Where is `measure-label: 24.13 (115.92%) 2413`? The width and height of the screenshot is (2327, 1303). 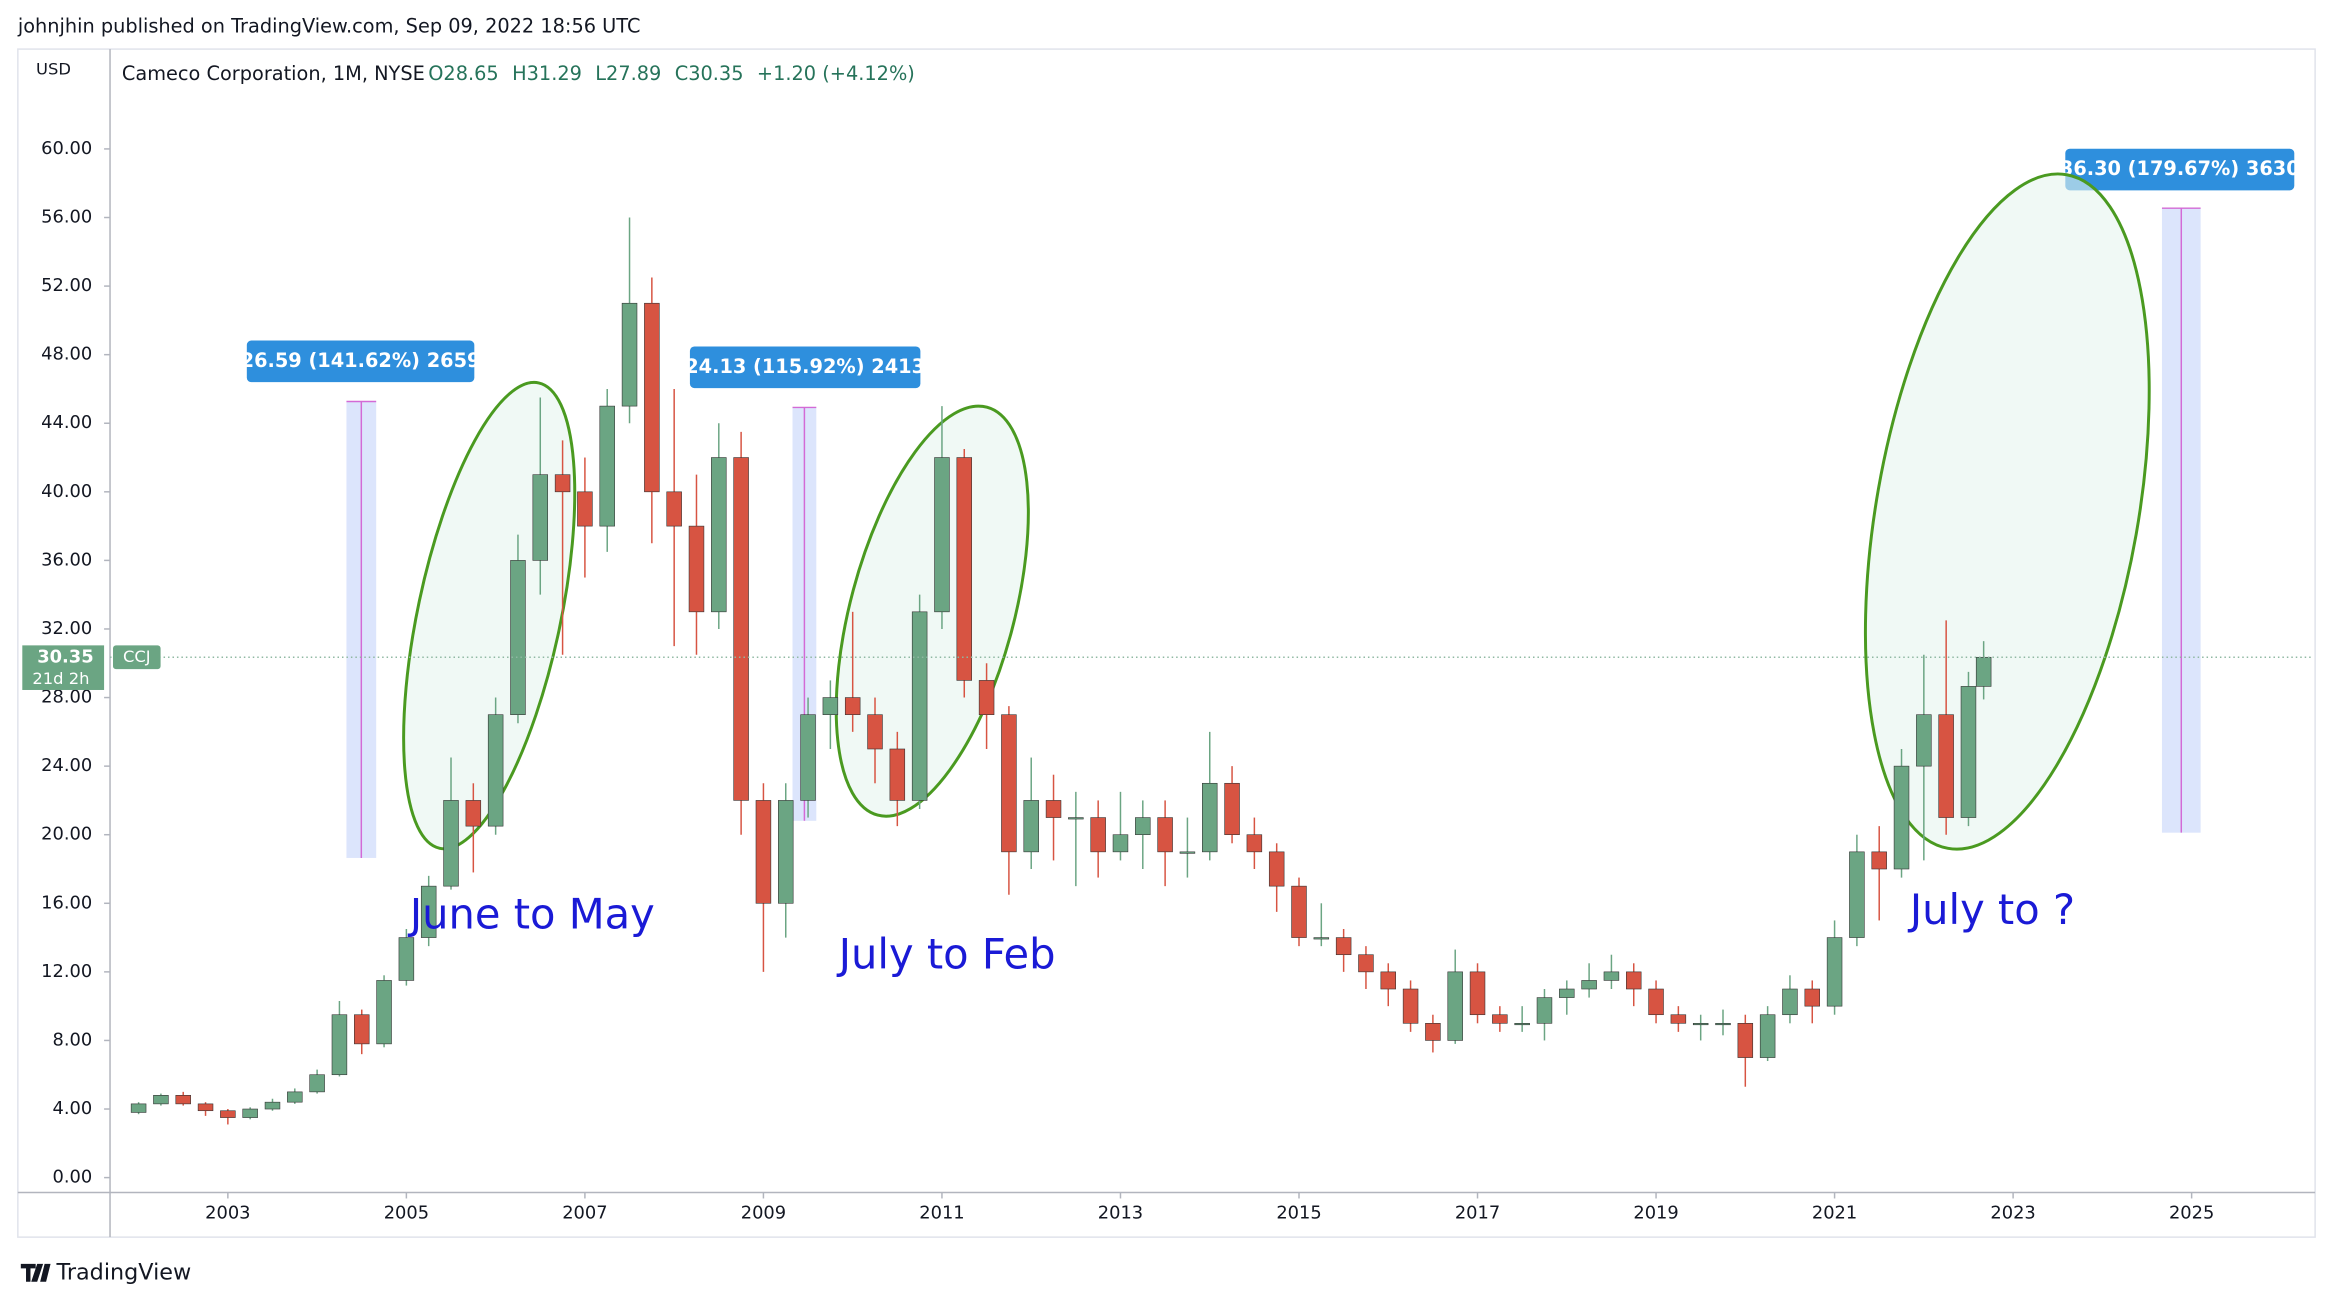 measure-label: 24.13 (115.92%) 2413 is located at coordinates (805, 366).